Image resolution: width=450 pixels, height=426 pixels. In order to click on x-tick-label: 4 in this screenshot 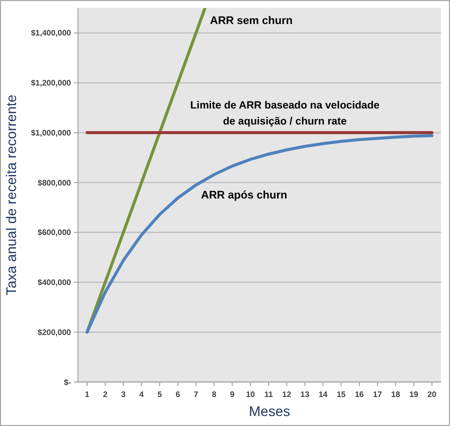, I will do `click(141, 394)`.